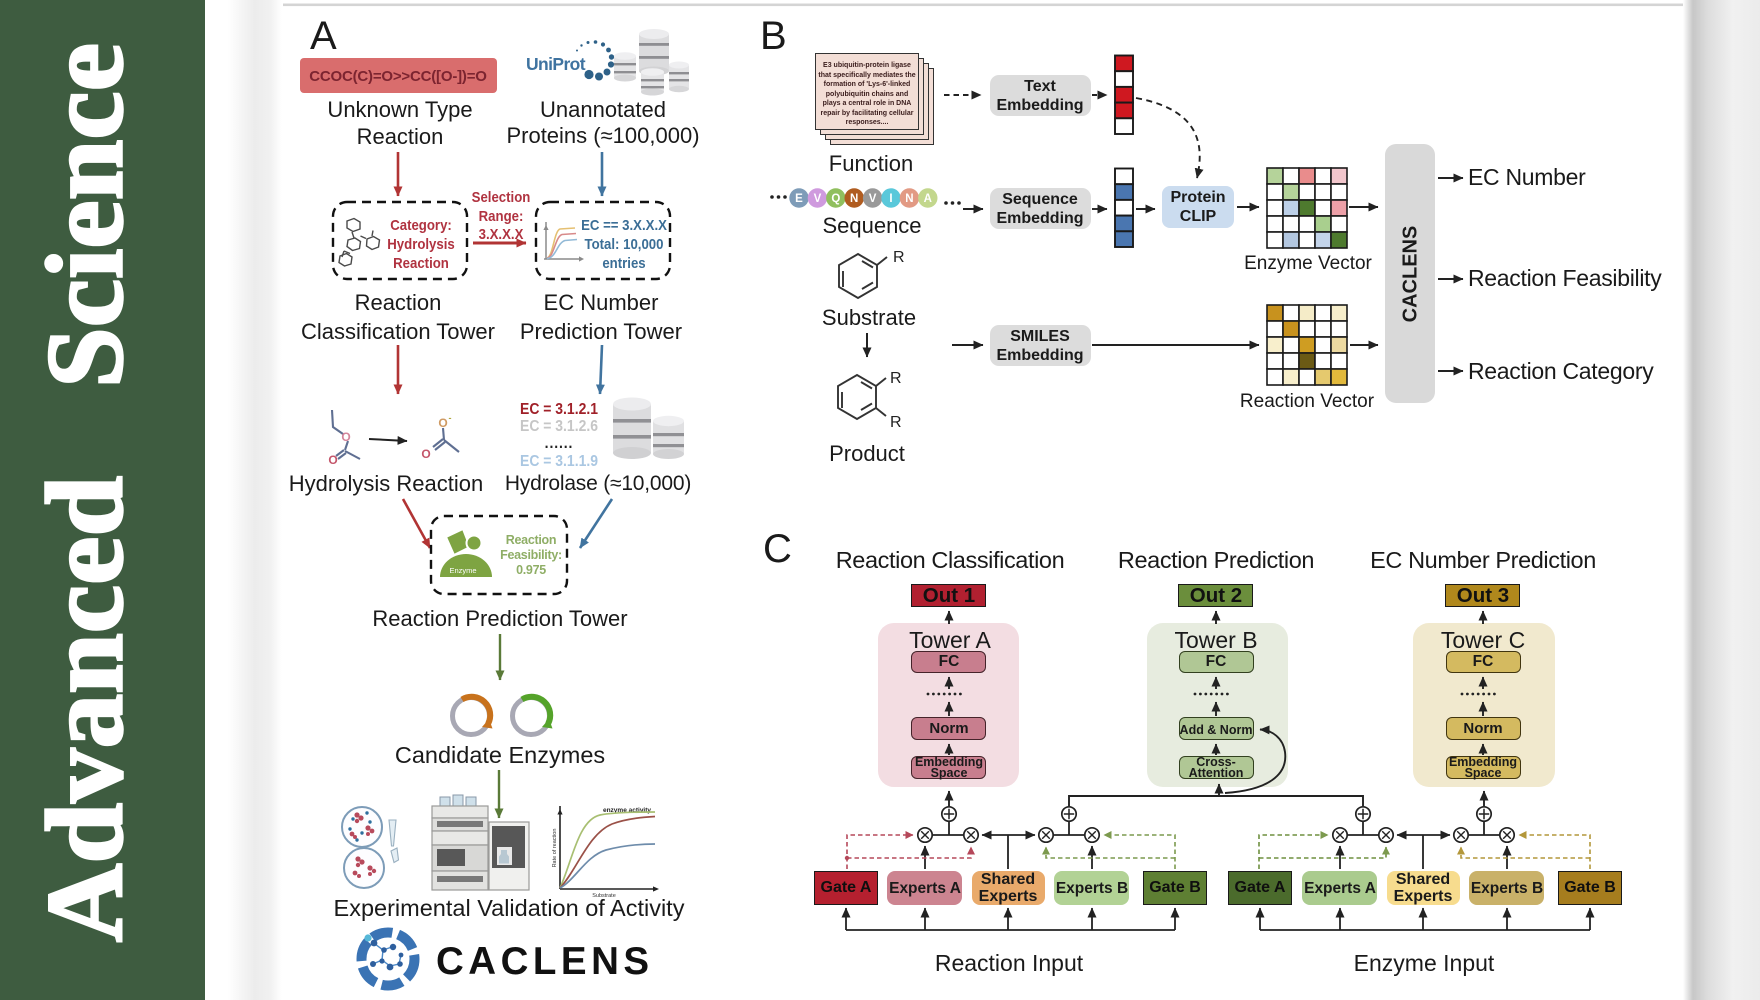 The height and width of the screenshot is (1000, 1760). Describe the element at coordinates (928, 199) in the screenshot. I see `svg-text: A` at that location.